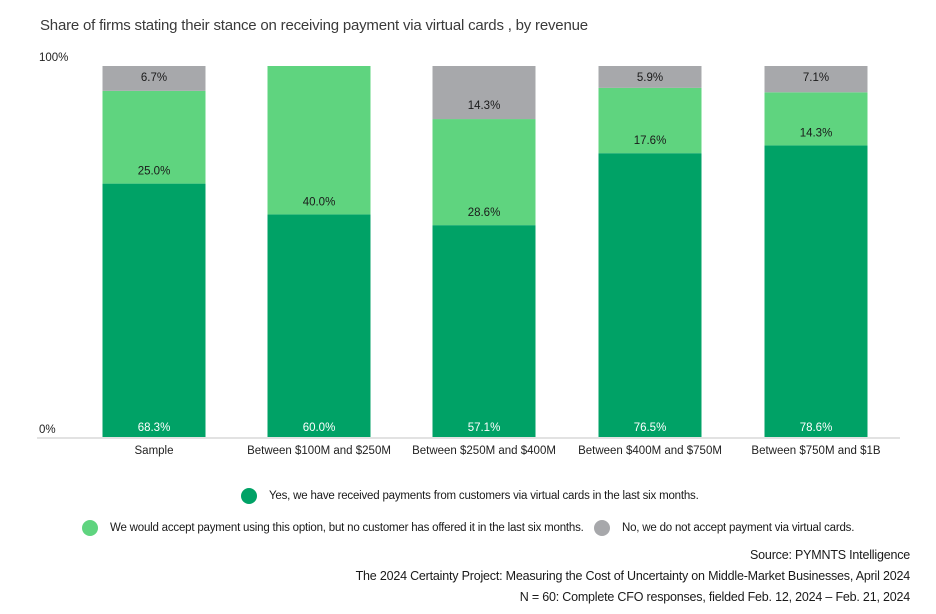  I want to click on source-line: Source: PYMNTS Intelligence, so click(830, 555).